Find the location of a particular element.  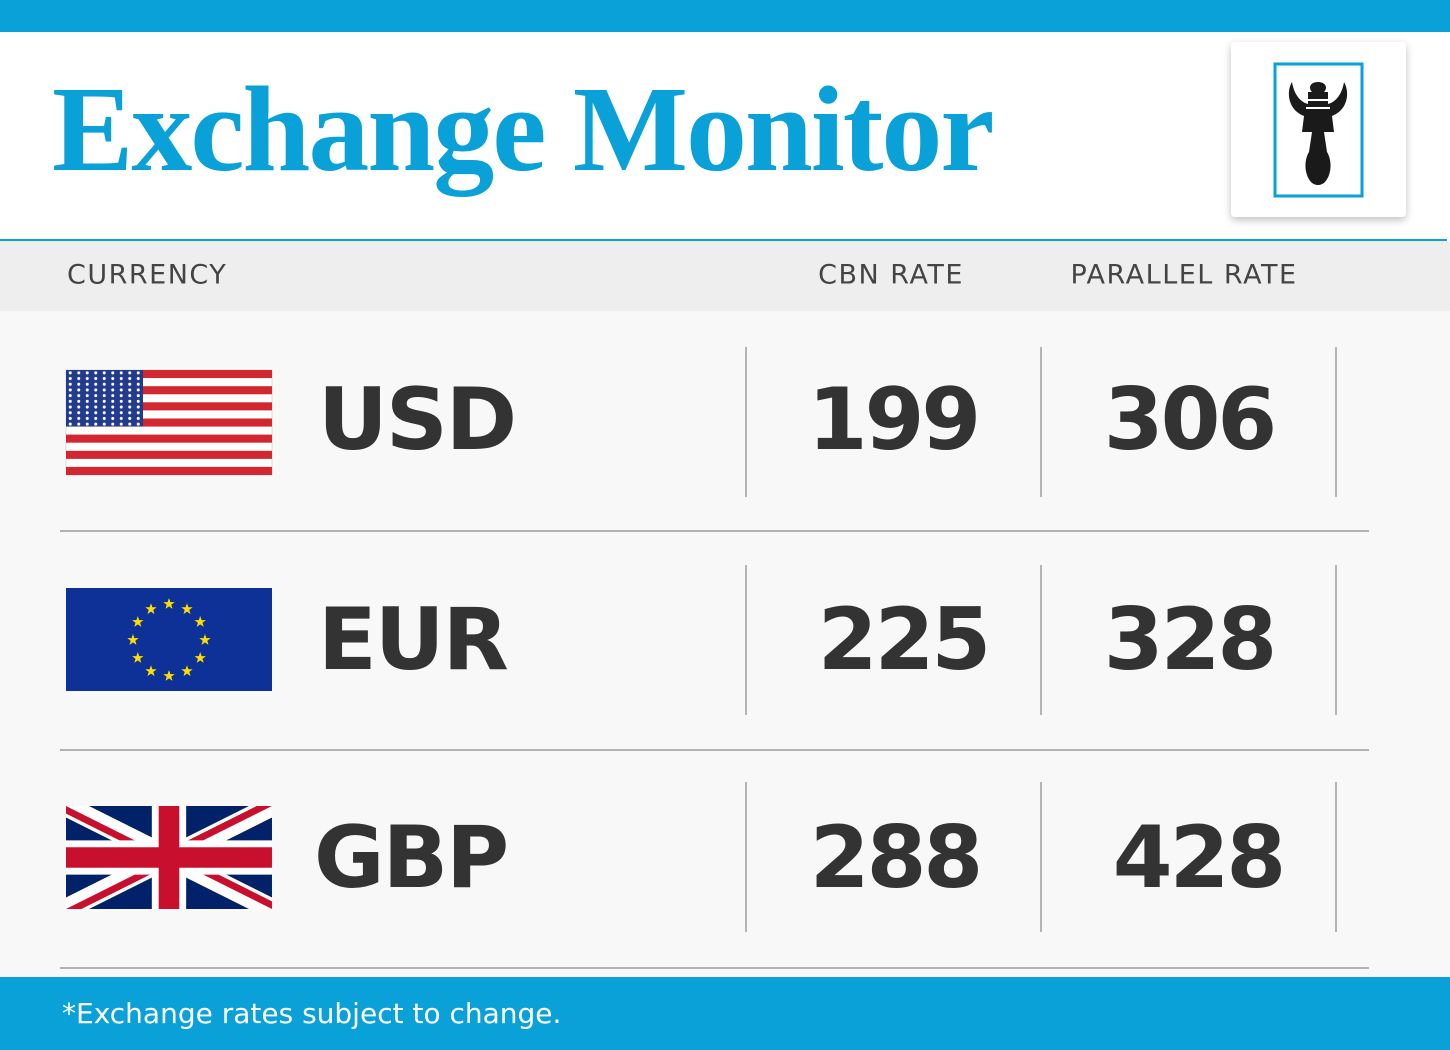

currency-code: USD is located at coordinates (416, 420).